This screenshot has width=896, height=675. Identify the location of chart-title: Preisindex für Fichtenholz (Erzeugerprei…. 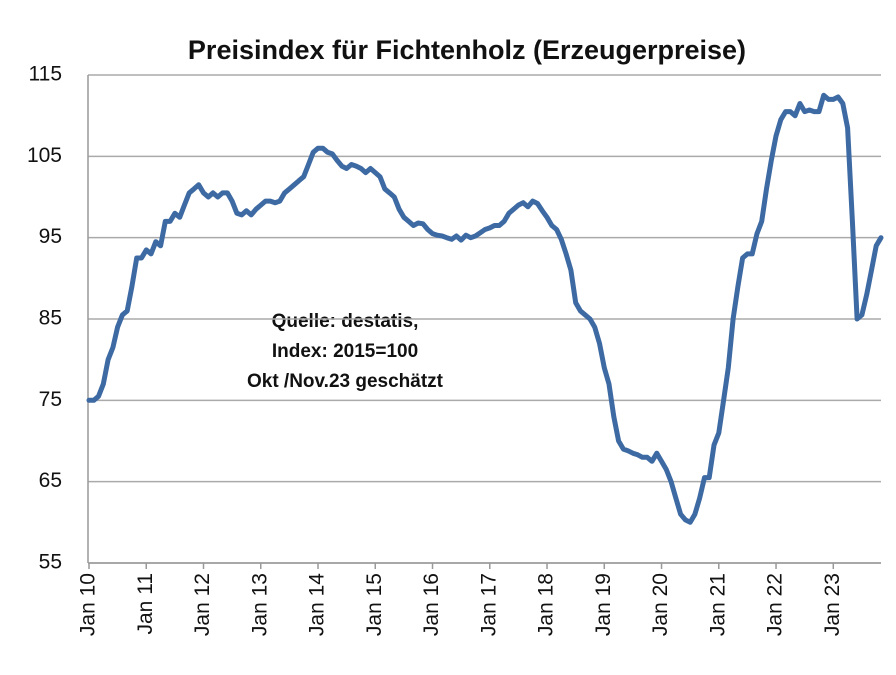
(467, 50).